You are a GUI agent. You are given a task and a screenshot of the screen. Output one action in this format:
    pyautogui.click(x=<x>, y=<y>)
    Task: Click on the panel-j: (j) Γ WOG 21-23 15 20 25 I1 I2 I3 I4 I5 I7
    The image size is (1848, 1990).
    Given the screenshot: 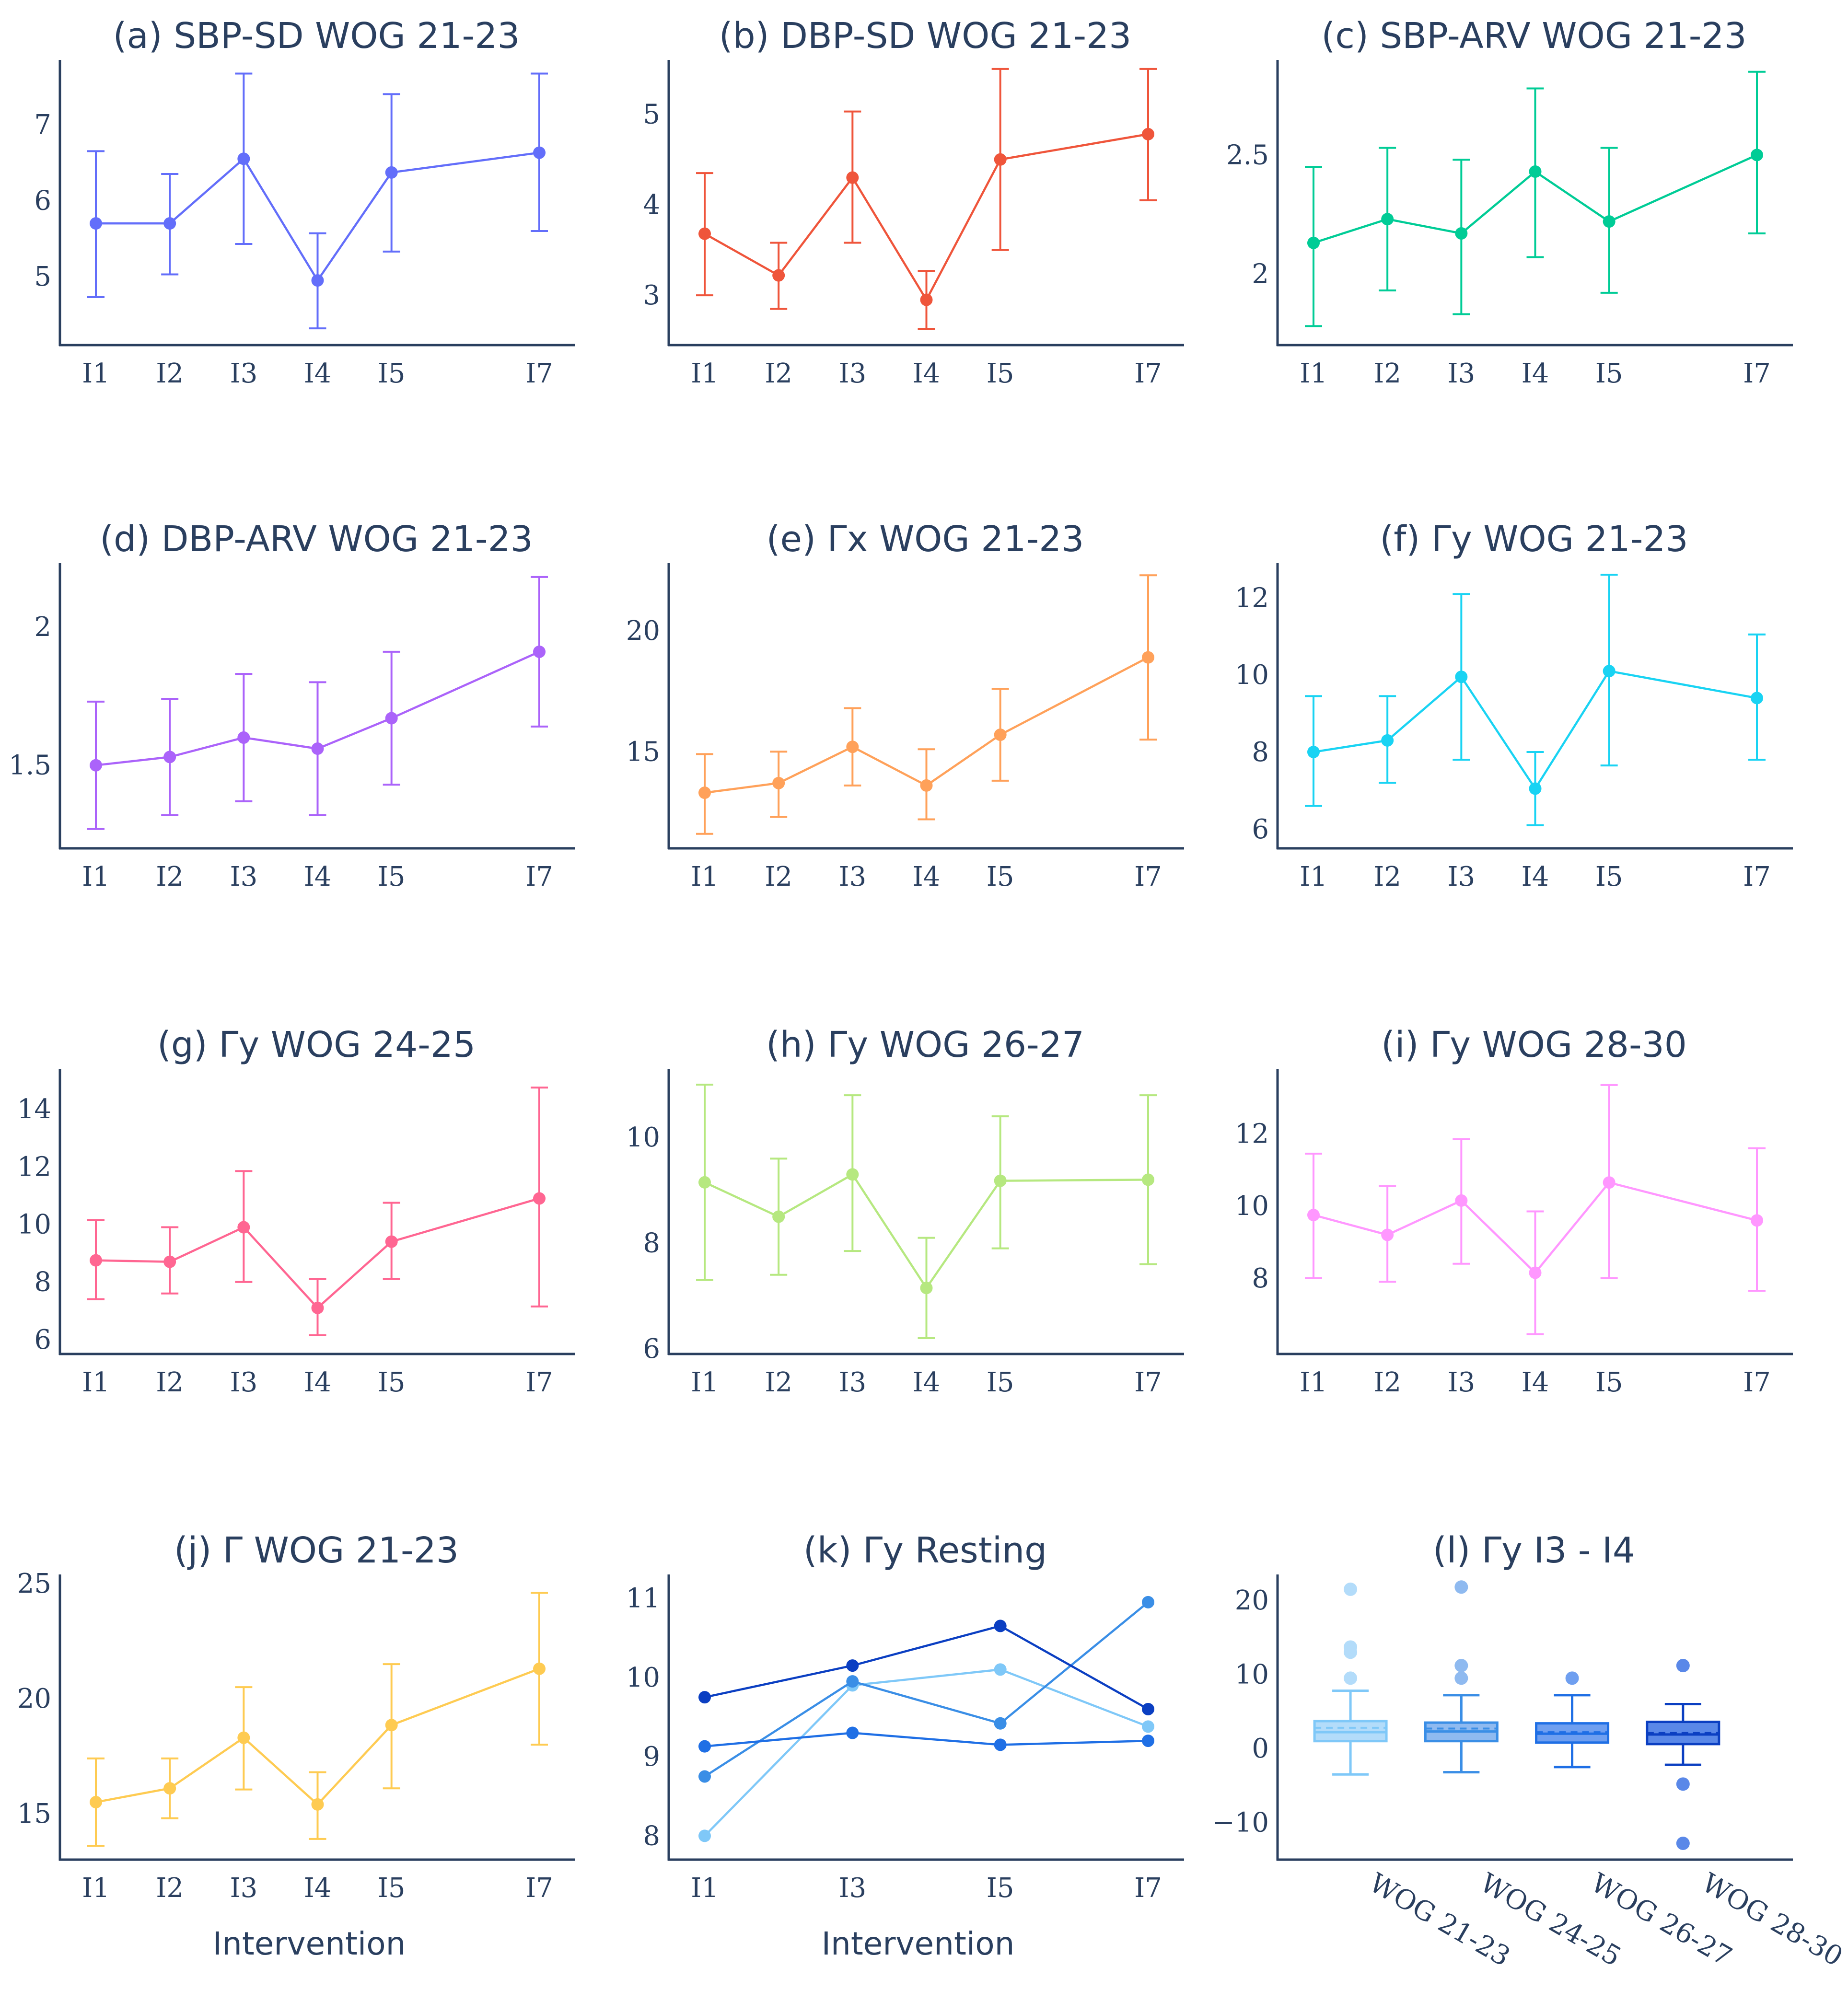 What is the action you would take?
    pyautogui.click(x=296, y=1717)
    